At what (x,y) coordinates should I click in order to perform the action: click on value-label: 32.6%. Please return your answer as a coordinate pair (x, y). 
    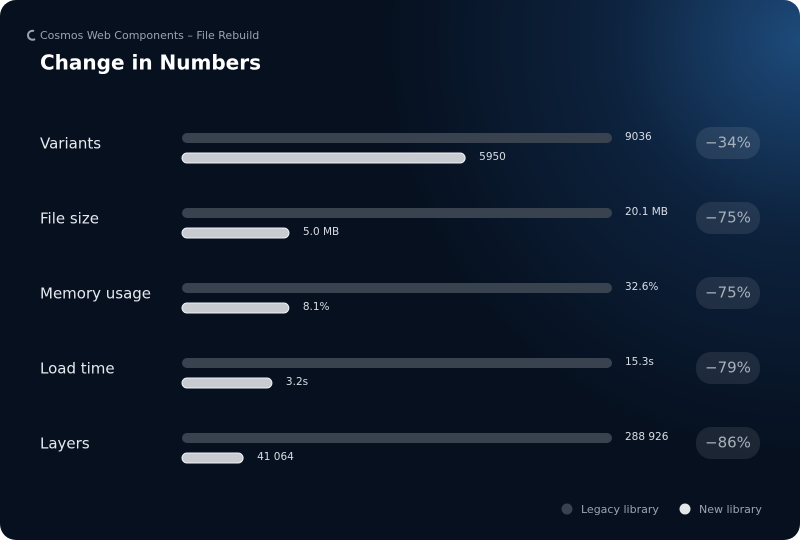
    Looking at the image, I should click on (641, 287).